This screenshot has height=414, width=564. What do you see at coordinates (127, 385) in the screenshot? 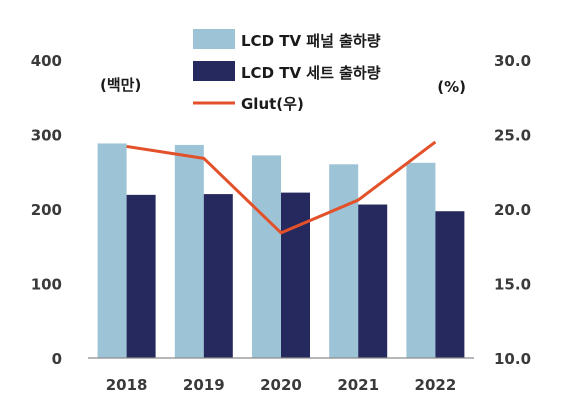
I see `x-tick-label: 2018` at bounding box center [127, 385].